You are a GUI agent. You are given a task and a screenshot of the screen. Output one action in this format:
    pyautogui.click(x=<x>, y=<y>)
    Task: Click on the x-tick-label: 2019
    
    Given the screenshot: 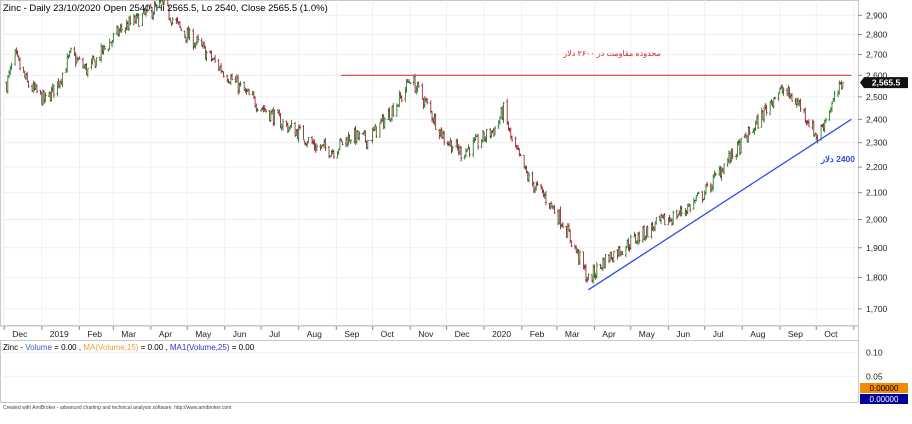 What is the action you would take?
    pyautogui.click(x=59, y=334)
    